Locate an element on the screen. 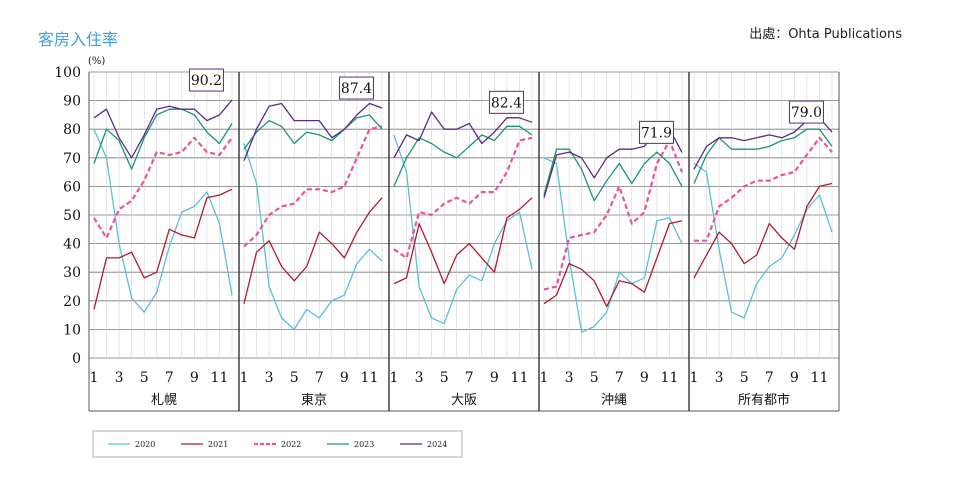 This screenshot has width=954, height=482. legend-label: 2023 is located at coordinates (364, 444).